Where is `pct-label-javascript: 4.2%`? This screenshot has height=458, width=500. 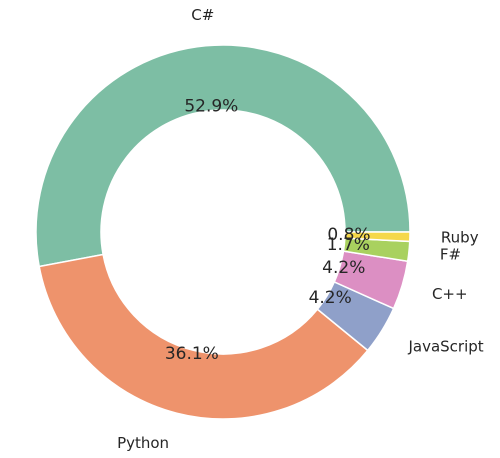
pct-label-javascript: 4.2% is located at coordinates (330, 298).